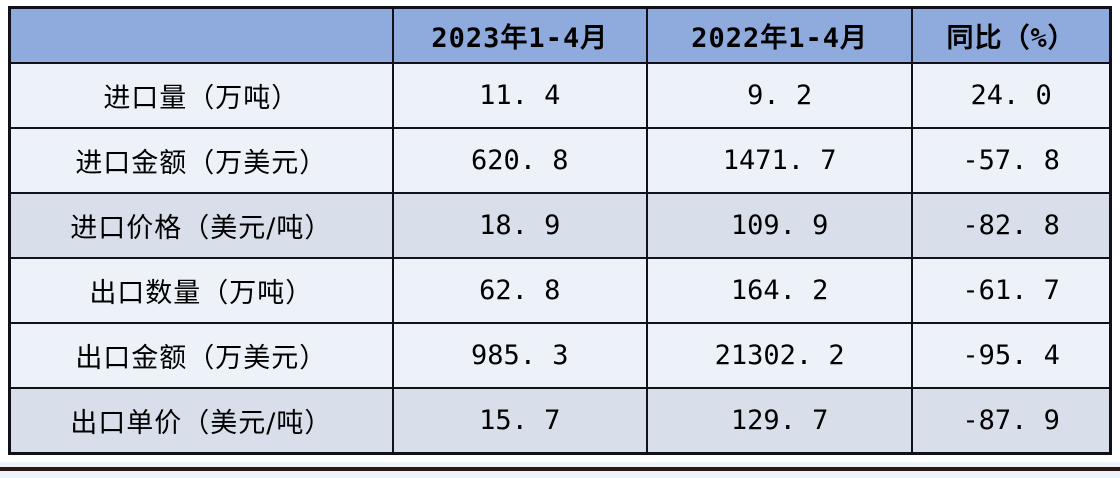 Image resolution: width=1120 pixels, height=478 pixels. I want to click on table-row-export-volume: 出口数量（万吨） 62. 8 164. 2 -61. 7, so click(560, 290).